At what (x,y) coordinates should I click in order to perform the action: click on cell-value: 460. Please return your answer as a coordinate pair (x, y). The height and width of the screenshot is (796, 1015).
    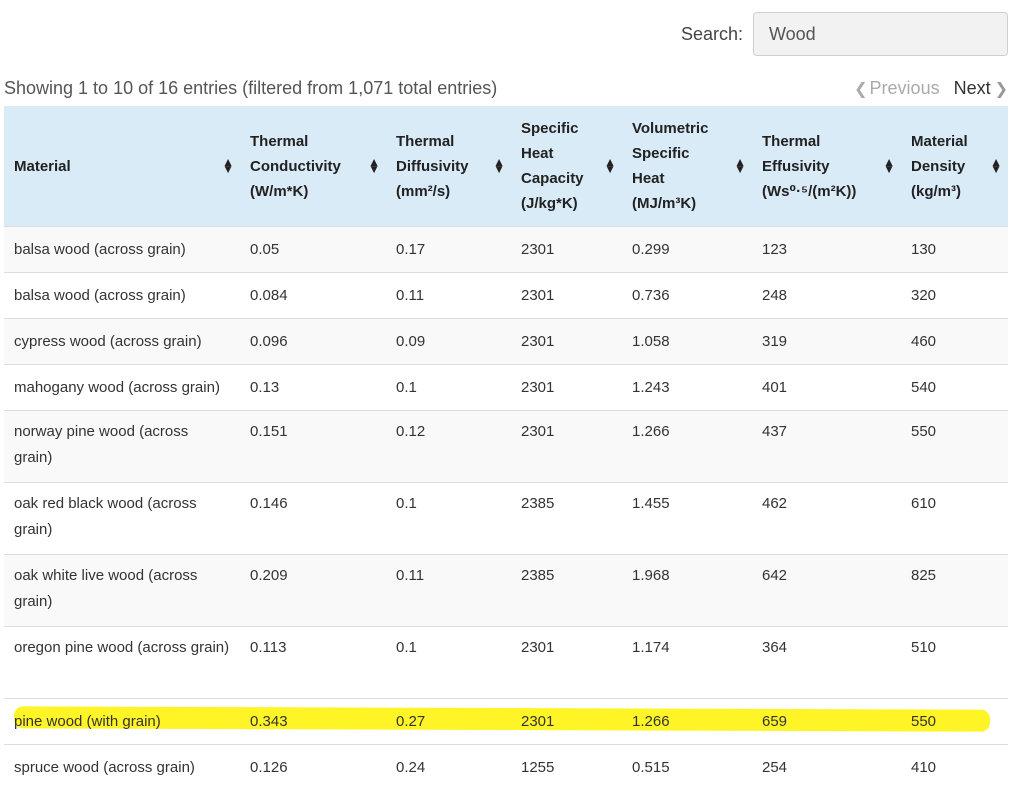
    Looking at the image, I should click on (954, 341).